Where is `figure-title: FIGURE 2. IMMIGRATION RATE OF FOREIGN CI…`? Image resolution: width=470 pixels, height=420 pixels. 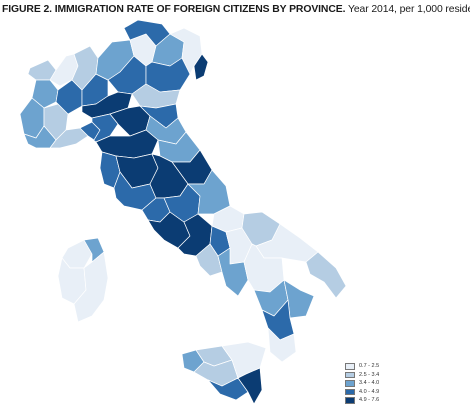
figure-title: FIGURE 2. IMMIGRATION RATE OF FOREIGN CI… is located at coordinates (236, 9).